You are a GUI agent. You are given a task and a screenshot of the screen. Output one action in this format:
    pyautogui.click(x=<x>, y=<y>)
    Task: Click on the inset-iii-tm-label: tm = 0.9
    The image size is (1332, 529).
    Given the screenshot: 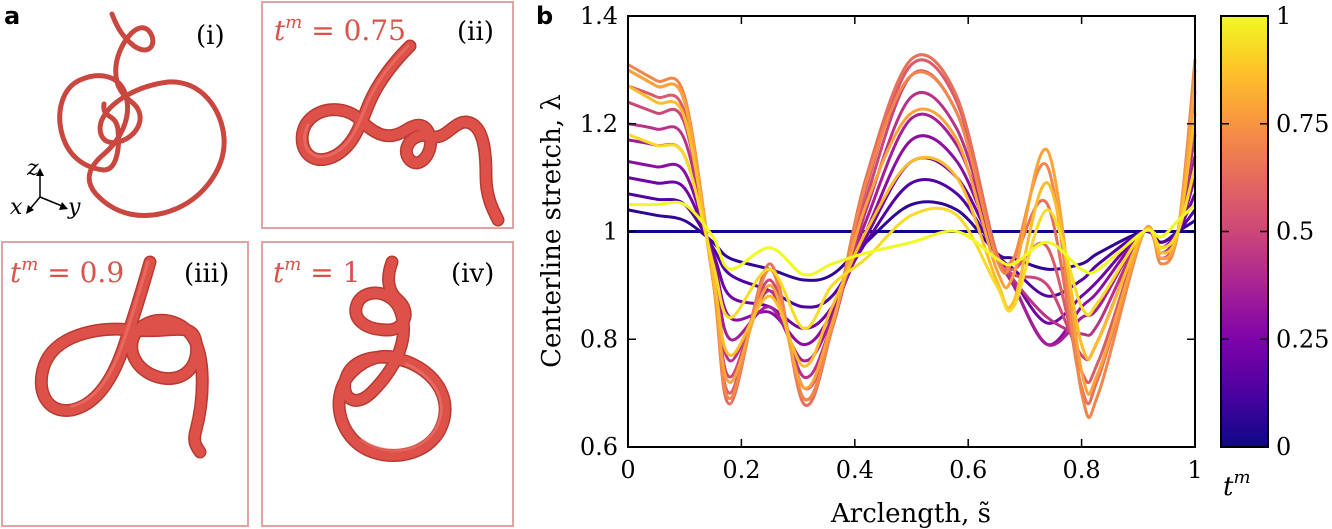 What is the action you would take?
    pyautogui.click(x=67, y=271)
    